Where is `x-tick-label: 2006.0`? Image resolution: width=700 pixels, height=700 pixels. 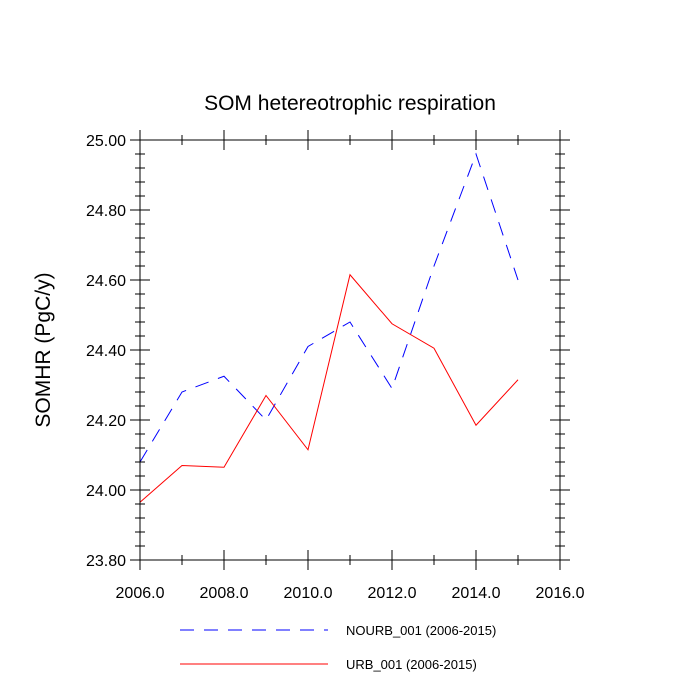 x-tick-label: 2006.0 is located at coordinates (140, 593).